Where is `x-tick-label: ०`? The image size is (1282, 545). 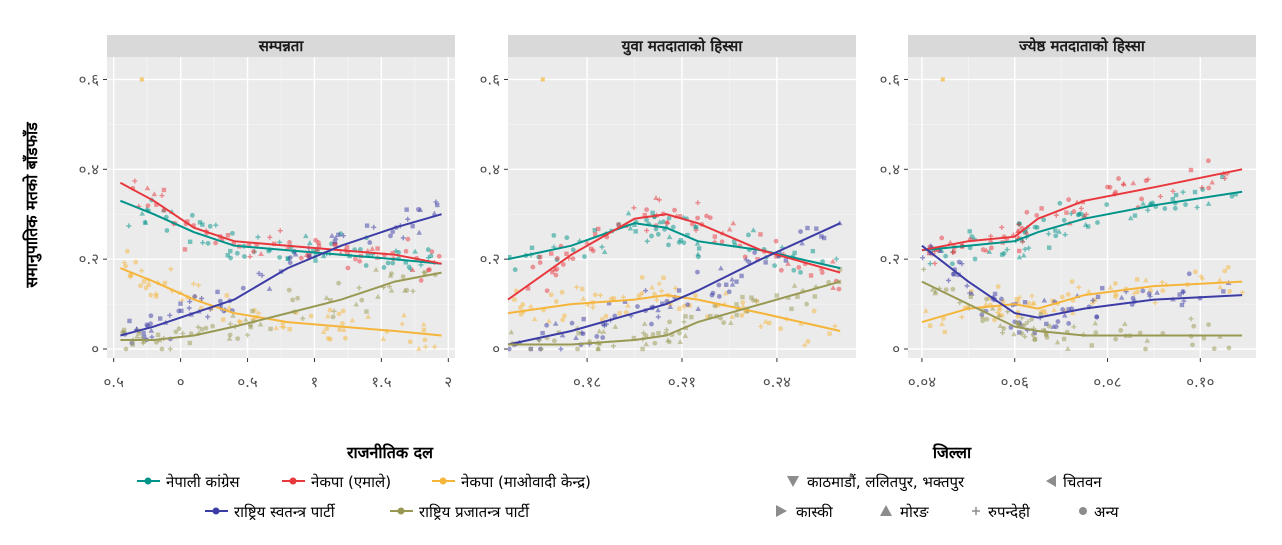
x-tick-label: ० is located at coordinates (181, 382).